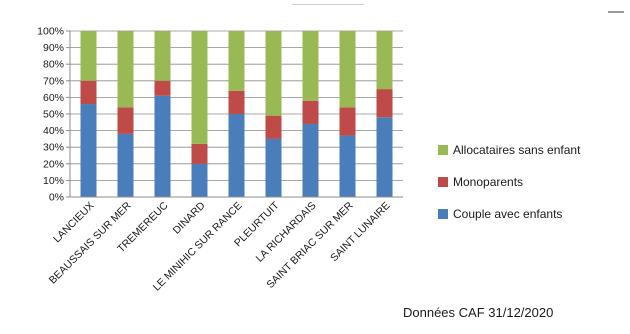  What do you see at coordinates (189, 217) in the screenshot?
I see `x-tick-label: DINARD` at bounding box center [189, 217].